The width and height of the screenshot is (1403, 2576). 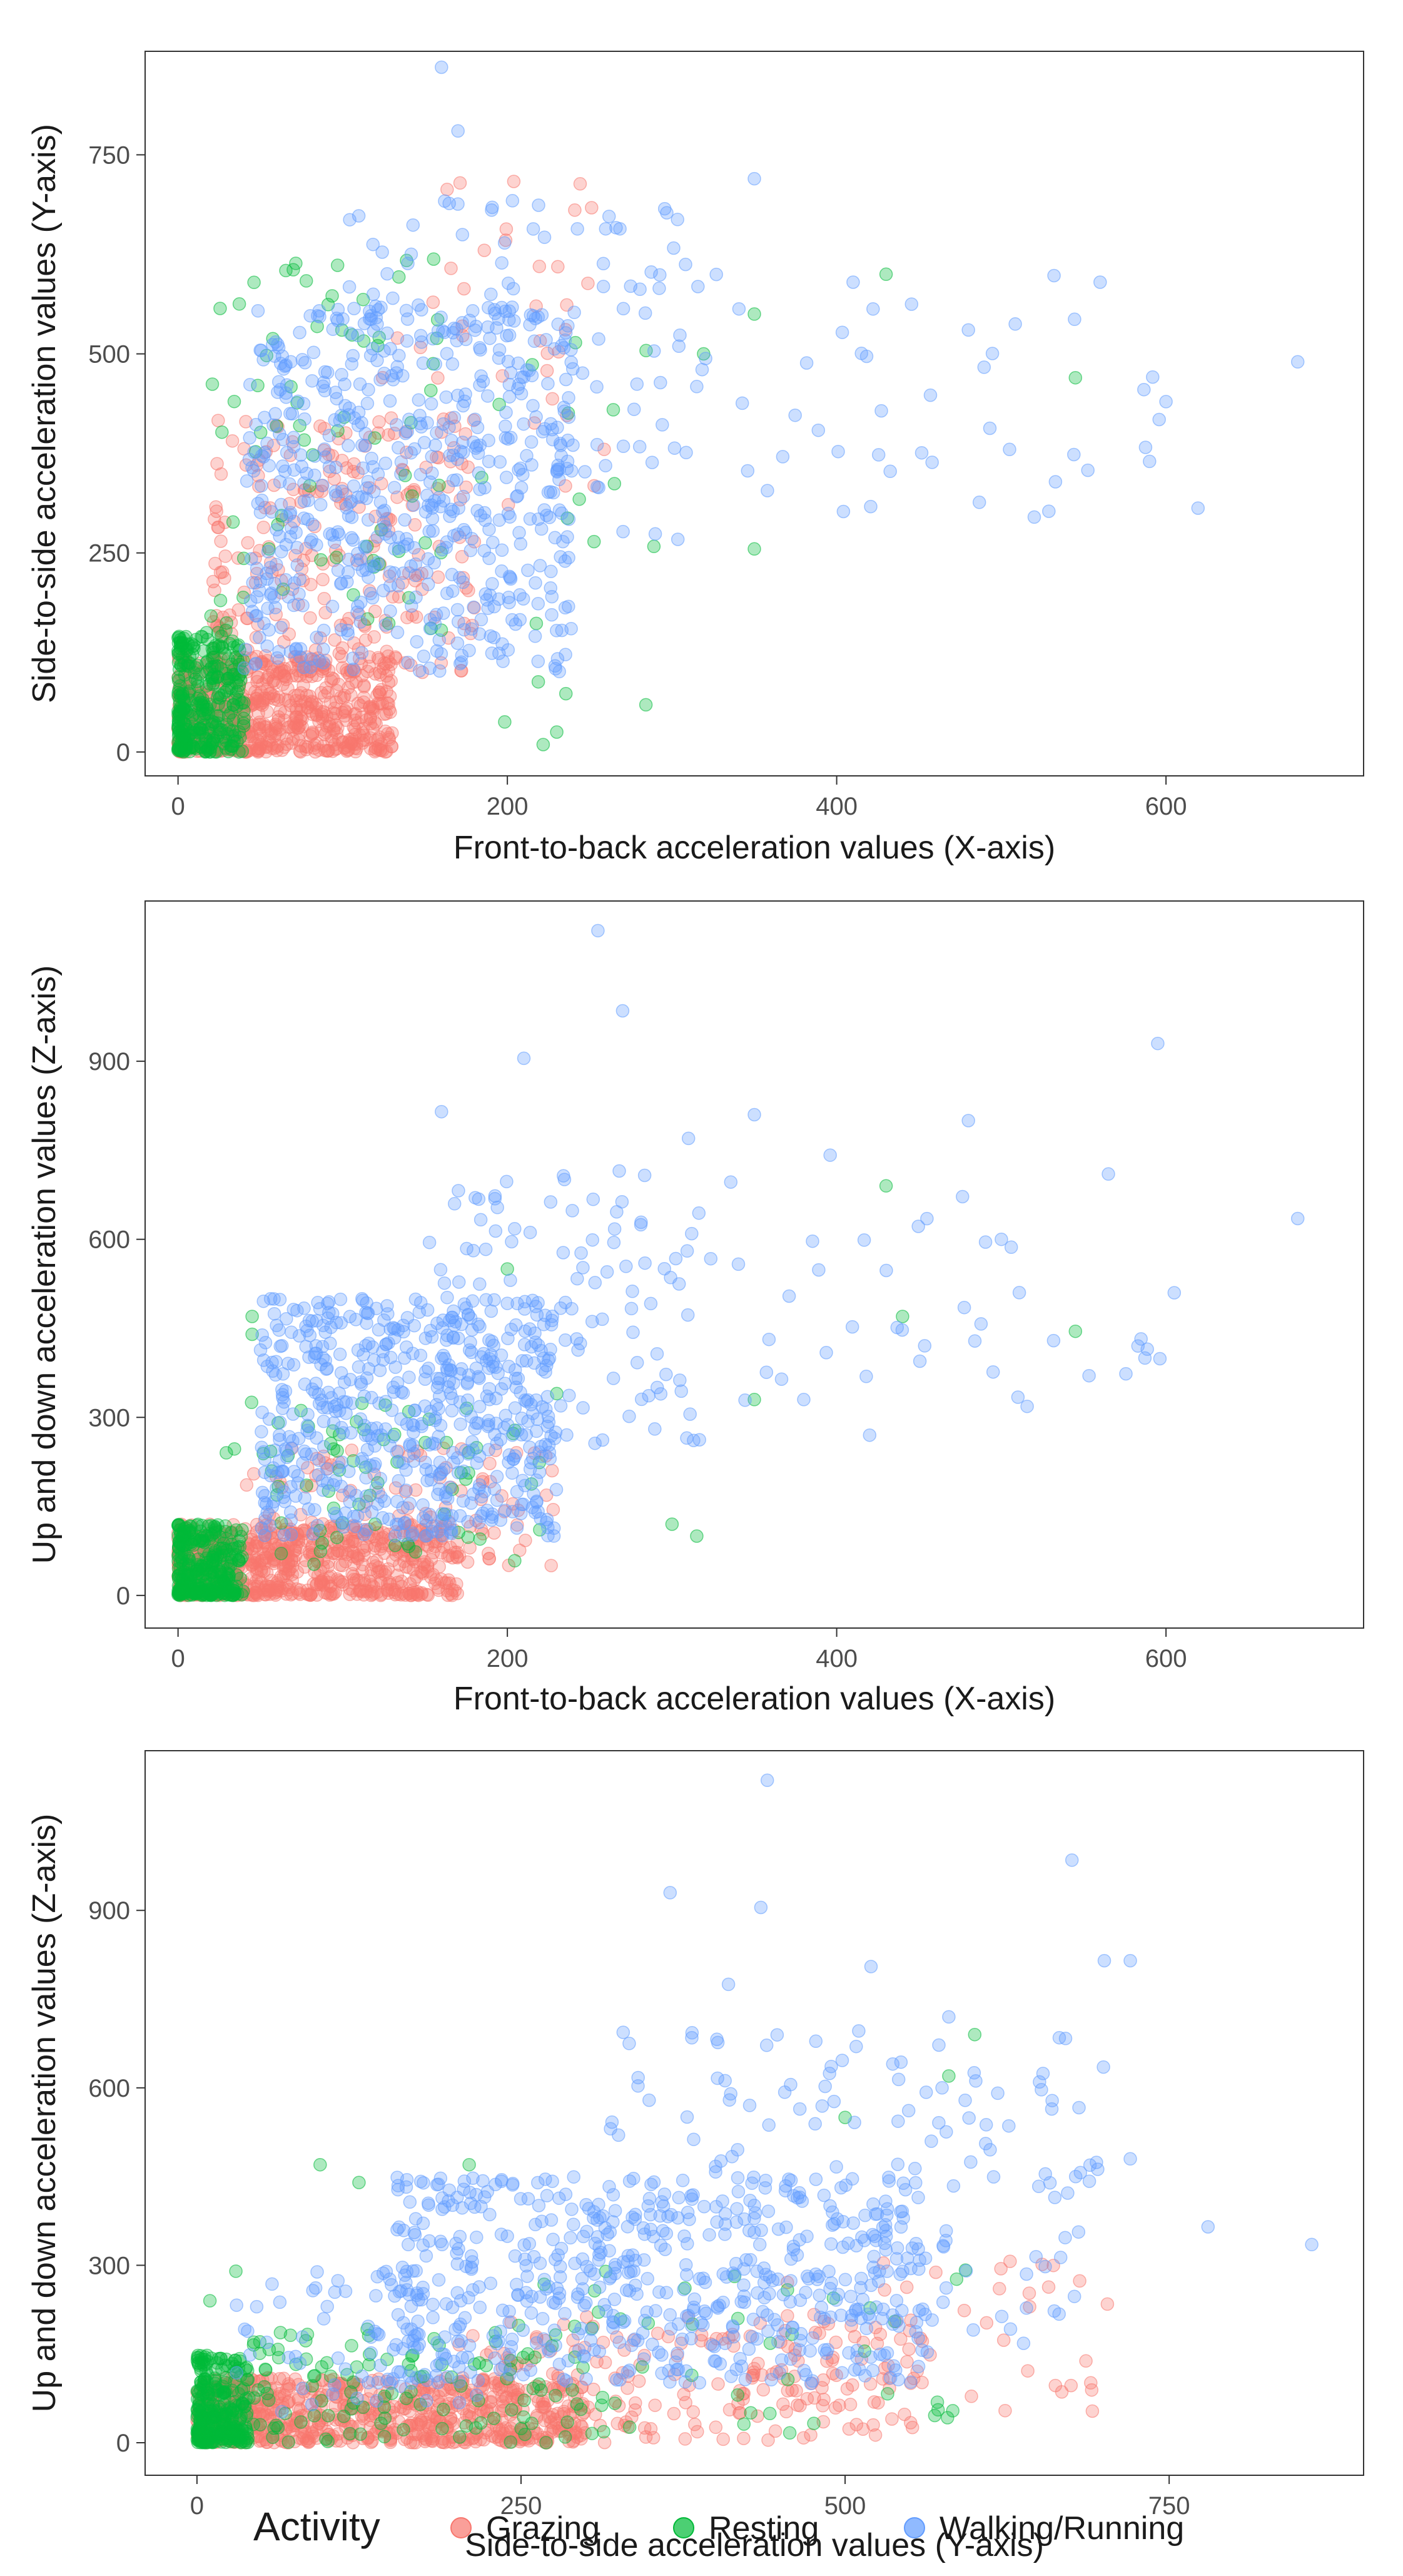 What do you see at coordinates (123, 752) in the screenshot?
I see `y-tick-label: 0` at bounding box center [123, 752].